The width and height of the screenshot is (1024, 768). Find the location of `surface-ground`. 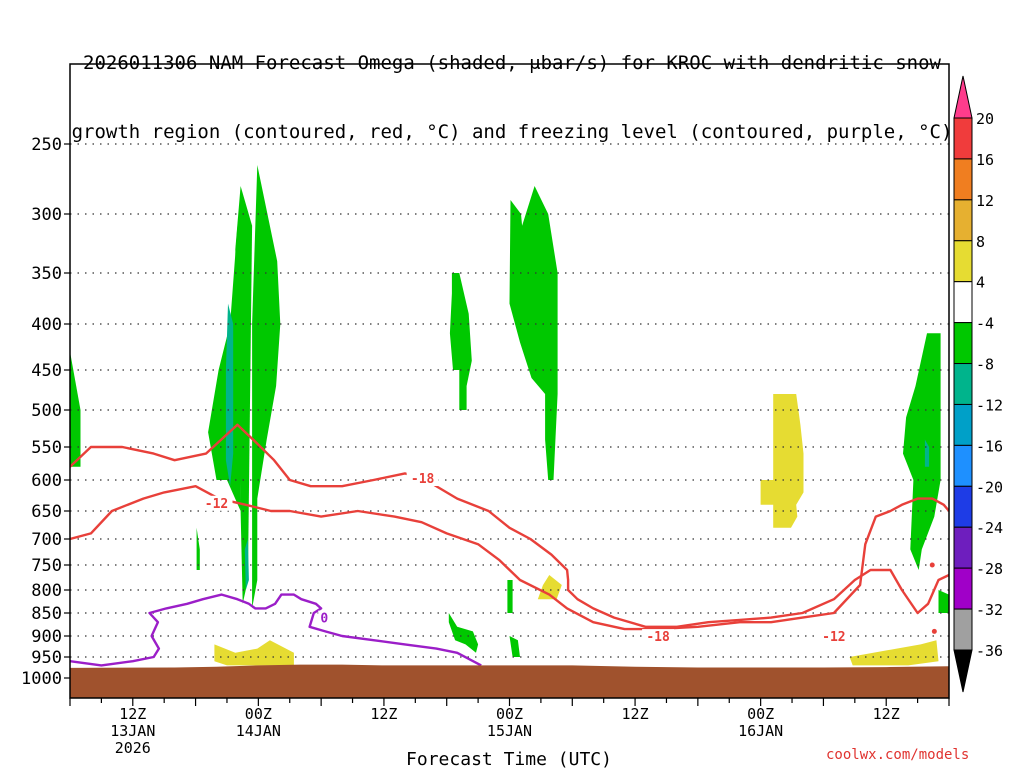

surface-ground is located at coordinates (509, 681).